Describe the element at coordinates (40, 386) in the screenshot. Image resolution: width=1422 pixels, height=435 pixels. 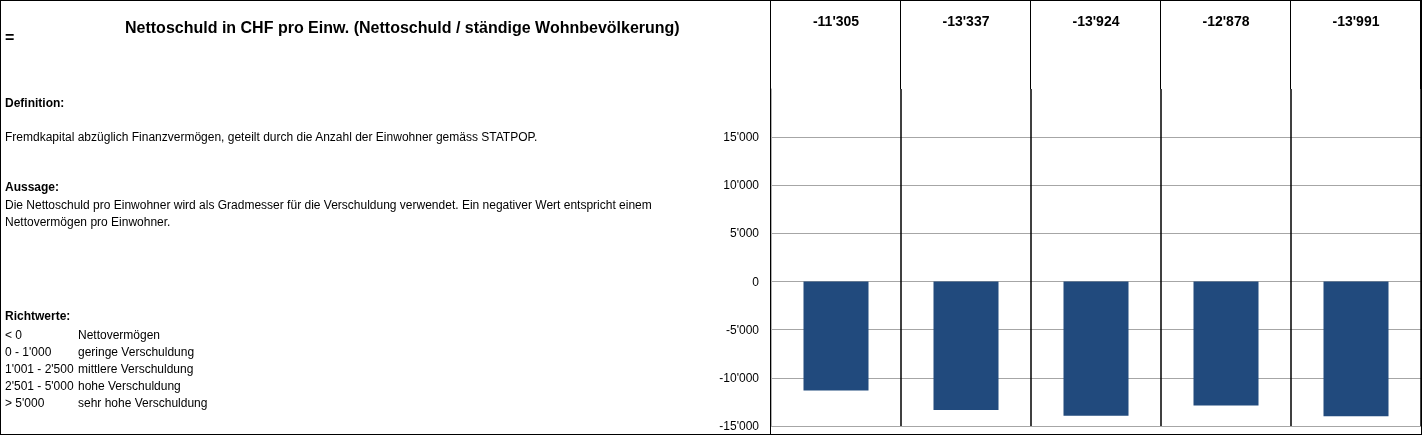
I see `text: 2'501 - 5'000` at that location.